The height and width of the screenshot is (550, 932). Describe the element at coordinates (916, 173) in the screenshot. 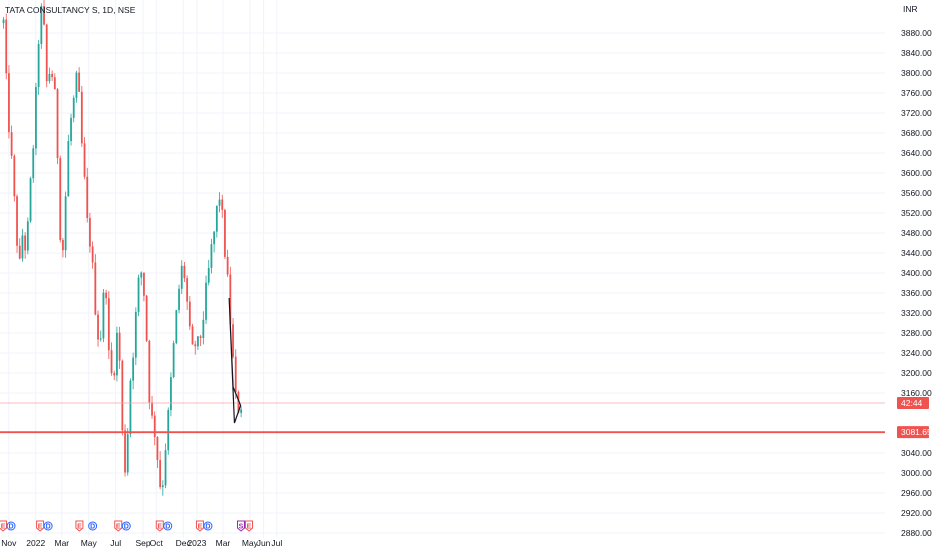

I see `price-tick-label: 3600.00` at that location.